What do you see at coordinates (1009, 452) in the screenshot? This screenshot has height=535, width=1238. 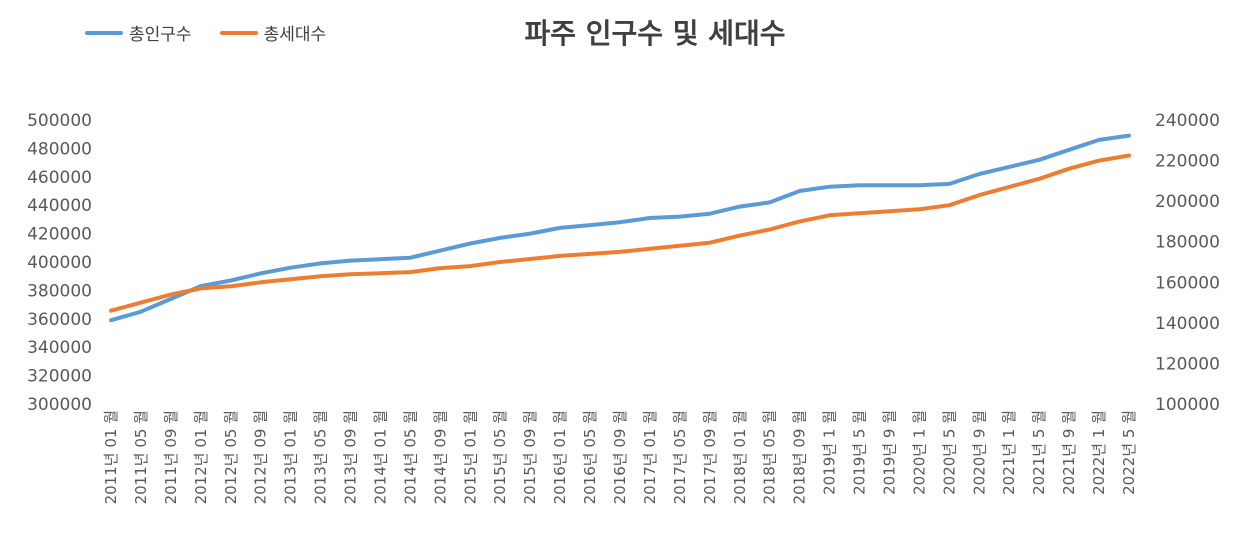 I see `x-tick-label: 2021년 1 월` at bounding box center [1009, 452].